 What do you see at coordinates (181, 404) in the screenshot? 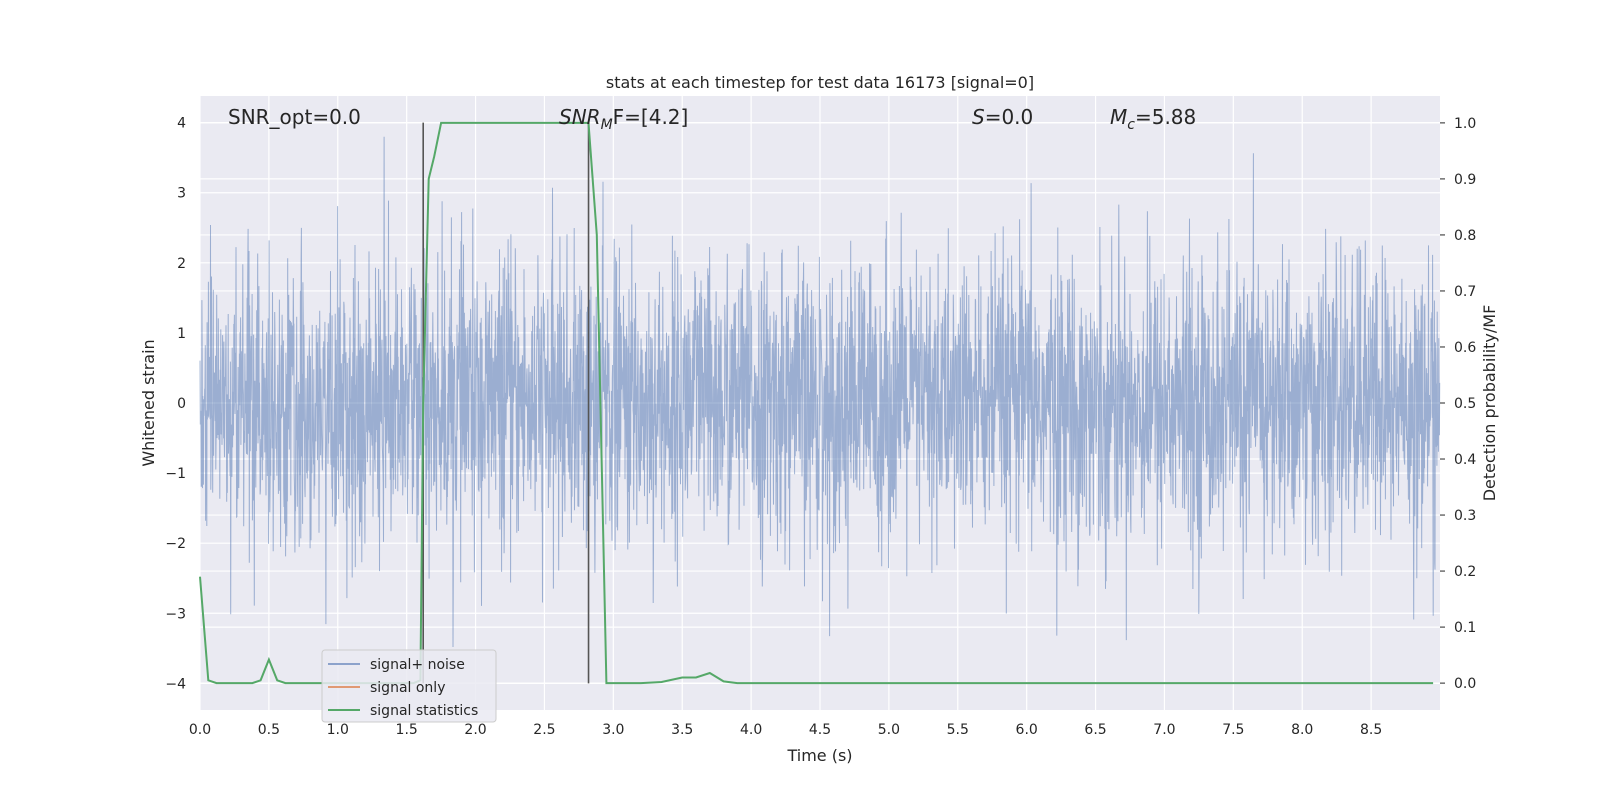
I see `y-tick-label: 0` at bounding box center [181, 404].